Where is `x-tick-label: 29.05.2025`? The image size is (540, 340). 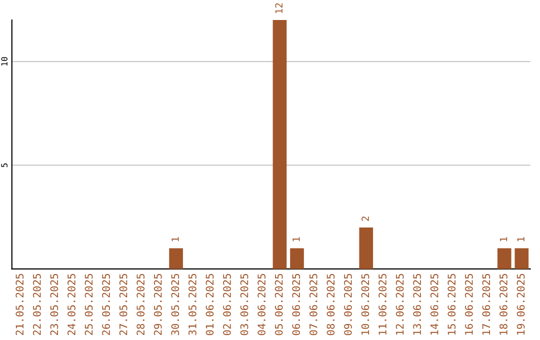 x-tick-label: 29.05.2025 is located at coordinates (158, 305).